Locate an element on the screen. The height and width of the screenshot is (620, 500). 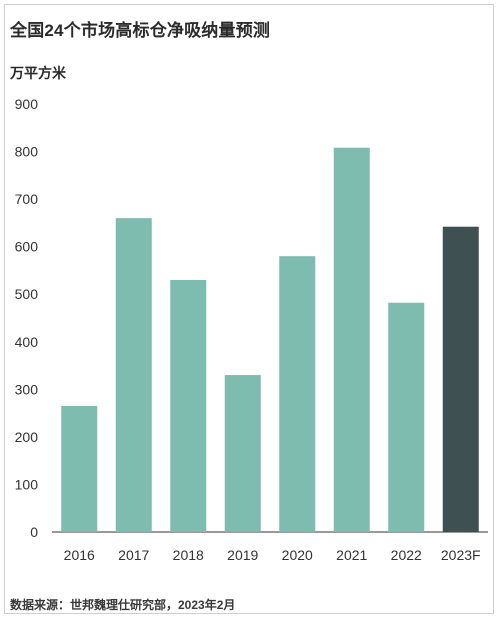
bar-2019 is located at coordinates (242, 453).